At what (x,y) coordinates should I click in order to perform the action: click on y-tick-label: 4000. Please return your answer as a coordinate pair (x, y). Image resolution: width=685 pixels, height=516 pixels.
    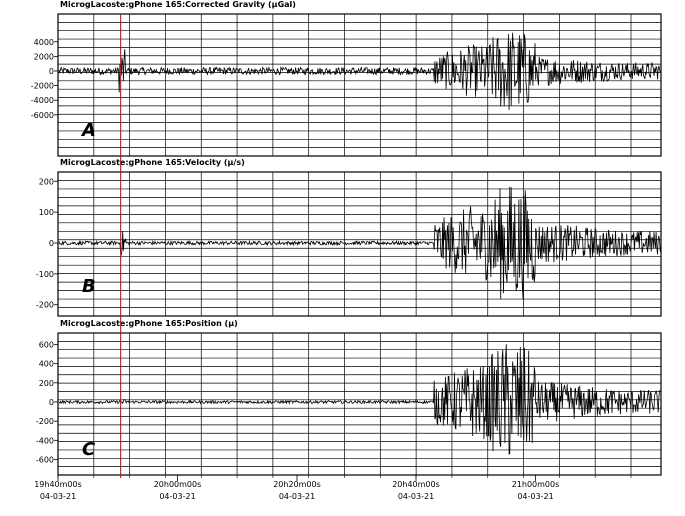
    Looking at the image, I should click on (44, 42).